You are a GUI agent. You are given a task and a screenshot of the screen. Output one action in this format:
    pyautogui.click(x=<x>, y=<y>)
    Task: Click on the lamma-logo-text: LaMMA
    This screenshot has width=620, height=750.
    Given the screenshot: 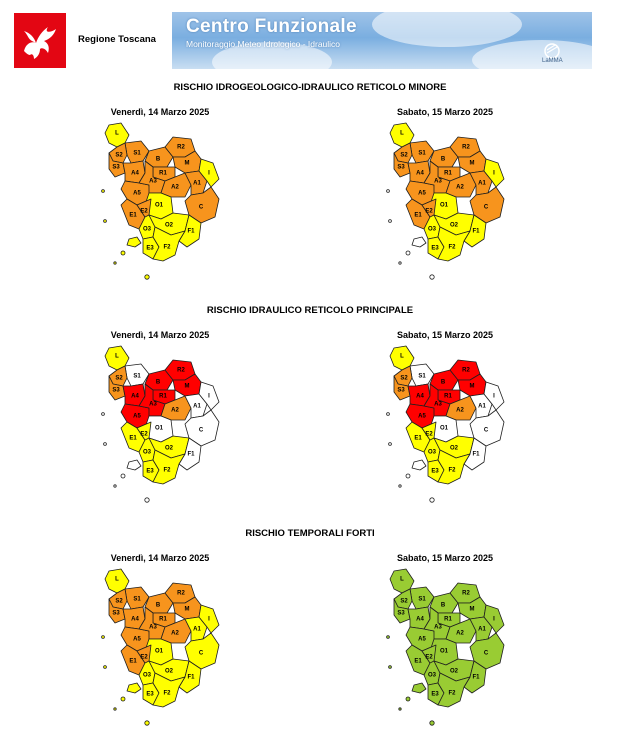 What is the action you would take?
    pyautogui.click(x=552, y=61)
    